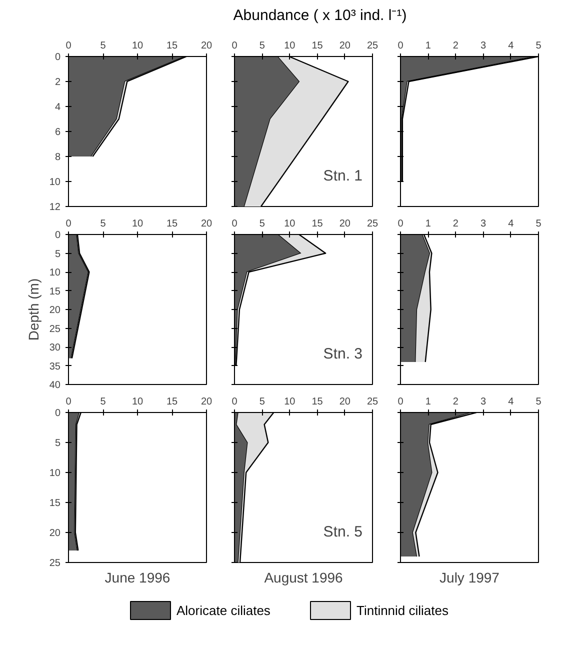 The width and height of the screenshot is (583, 672). Describe the element at coordinates (55, 348) in the screenshot. I see `y-tick-label: 30` at that location.